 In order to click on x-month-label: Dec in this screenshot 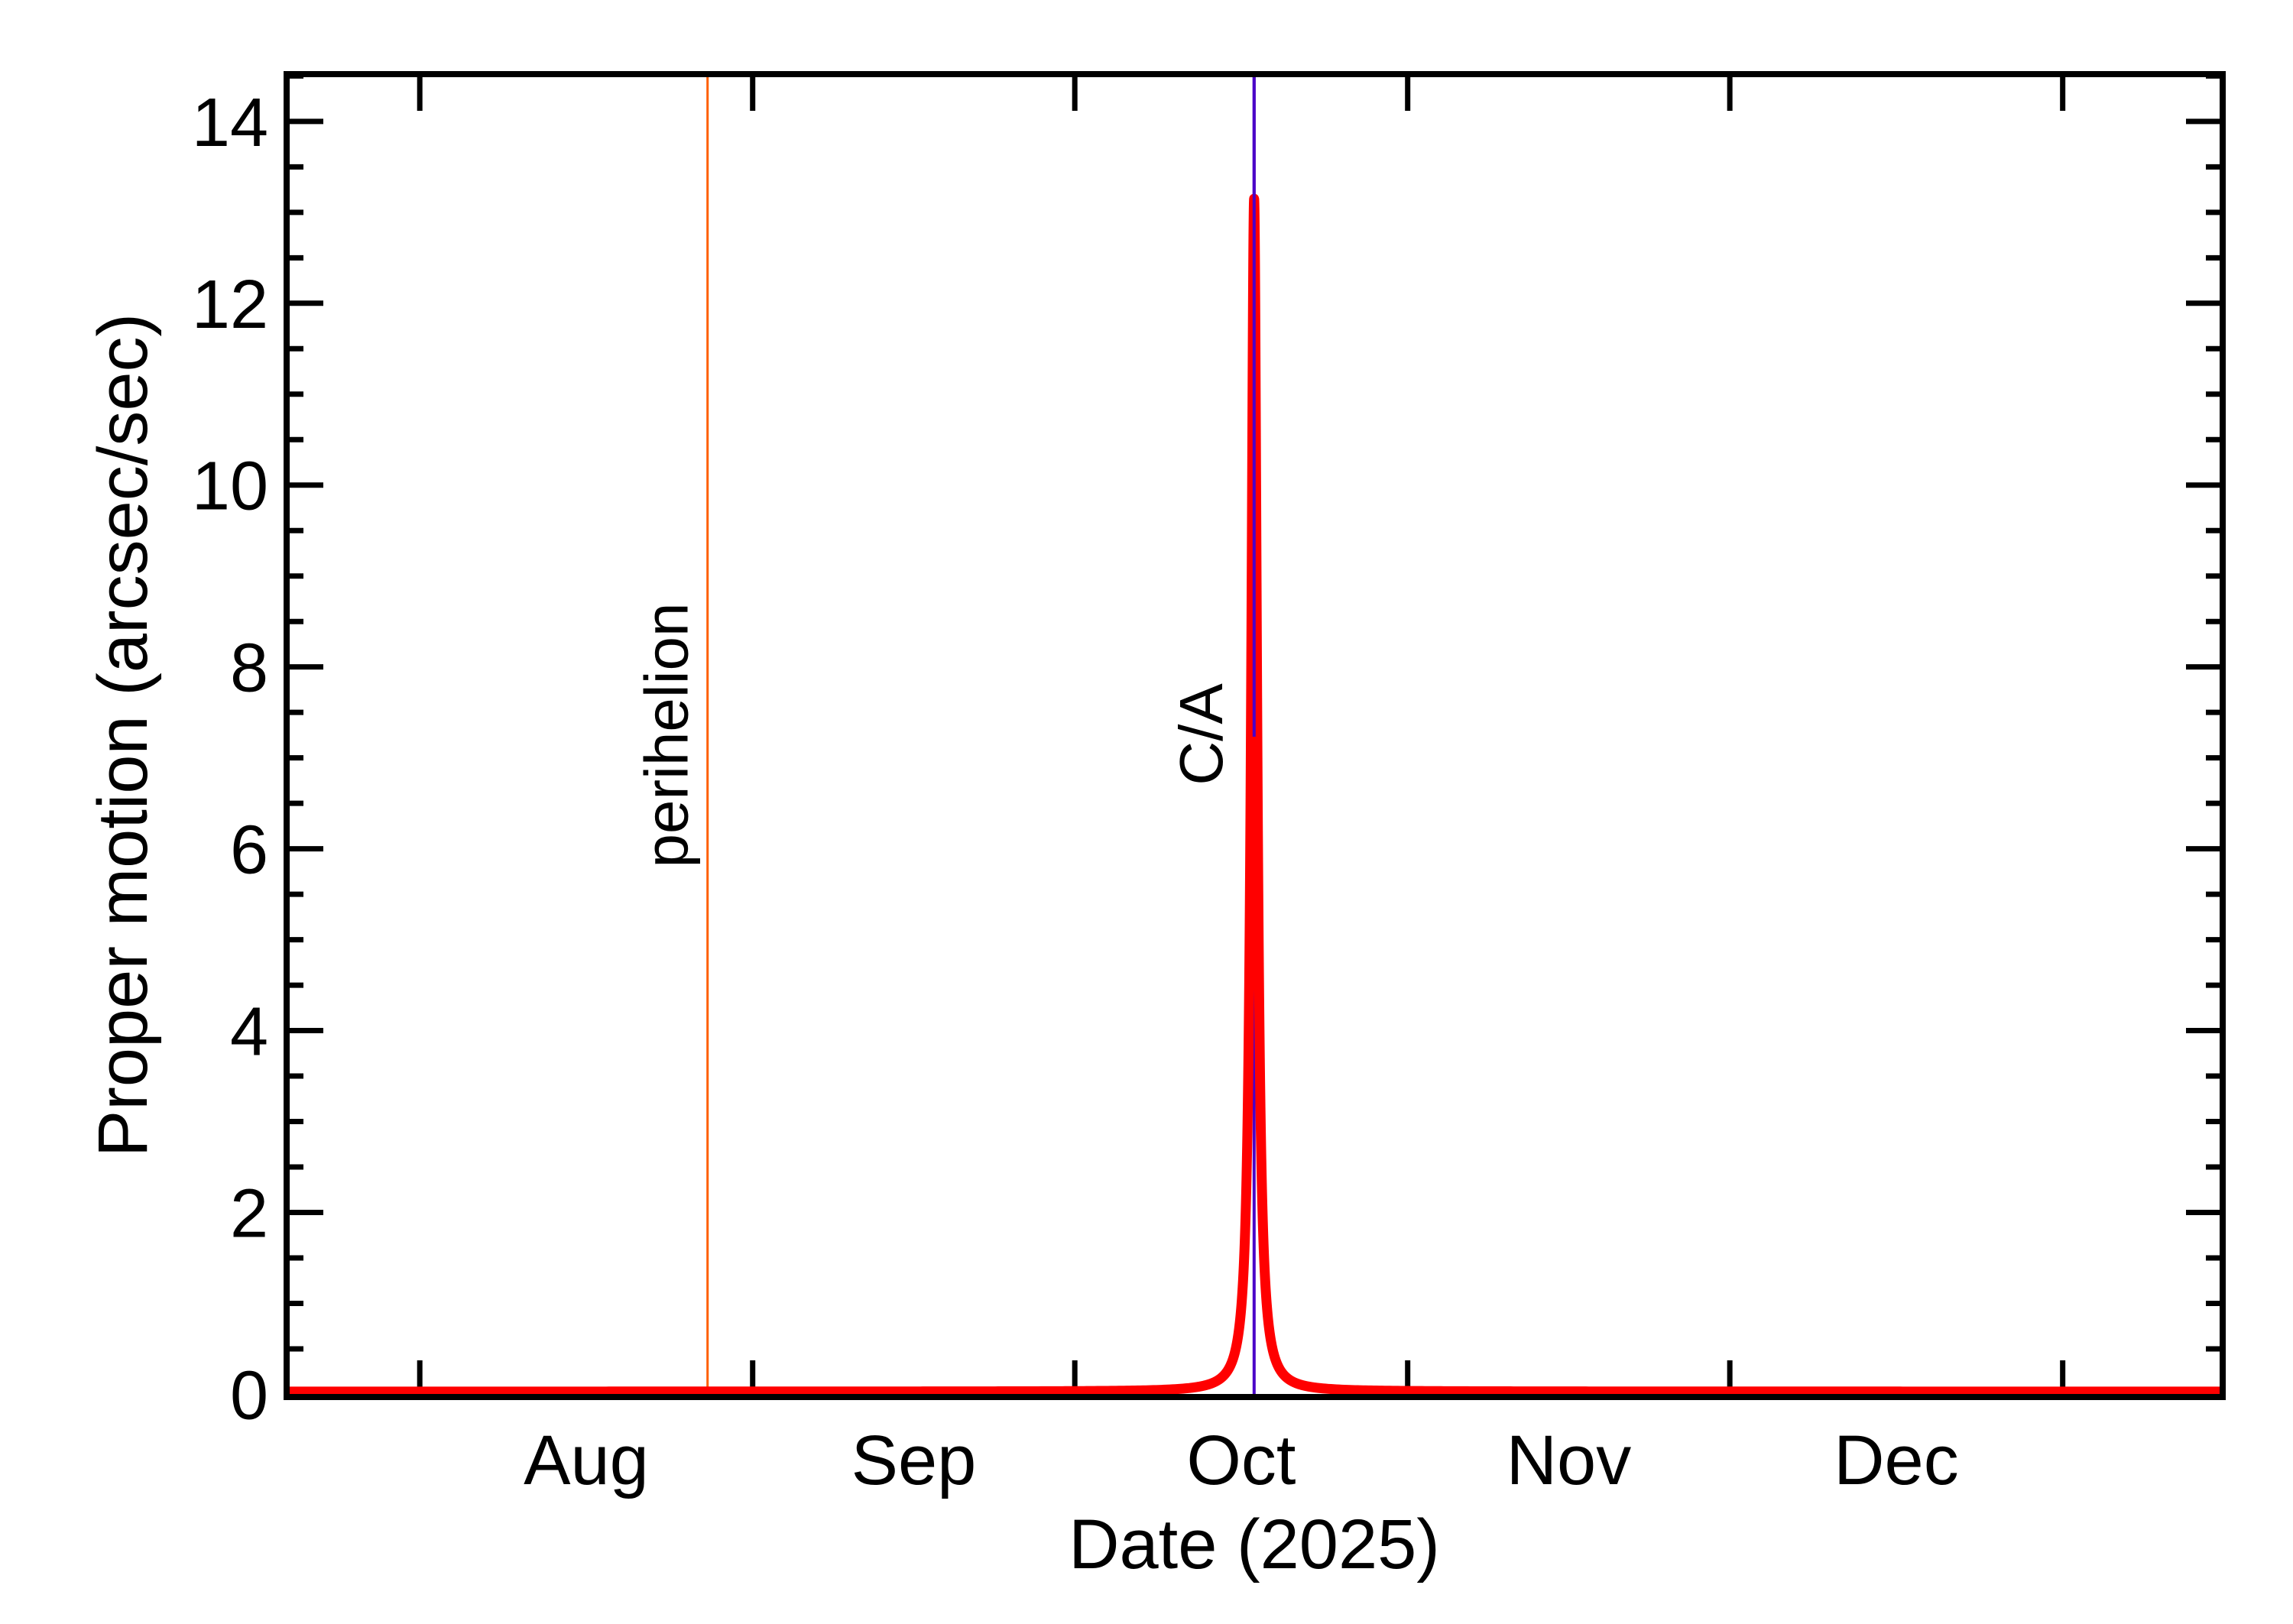, I will do `click(1896, 1460)`.